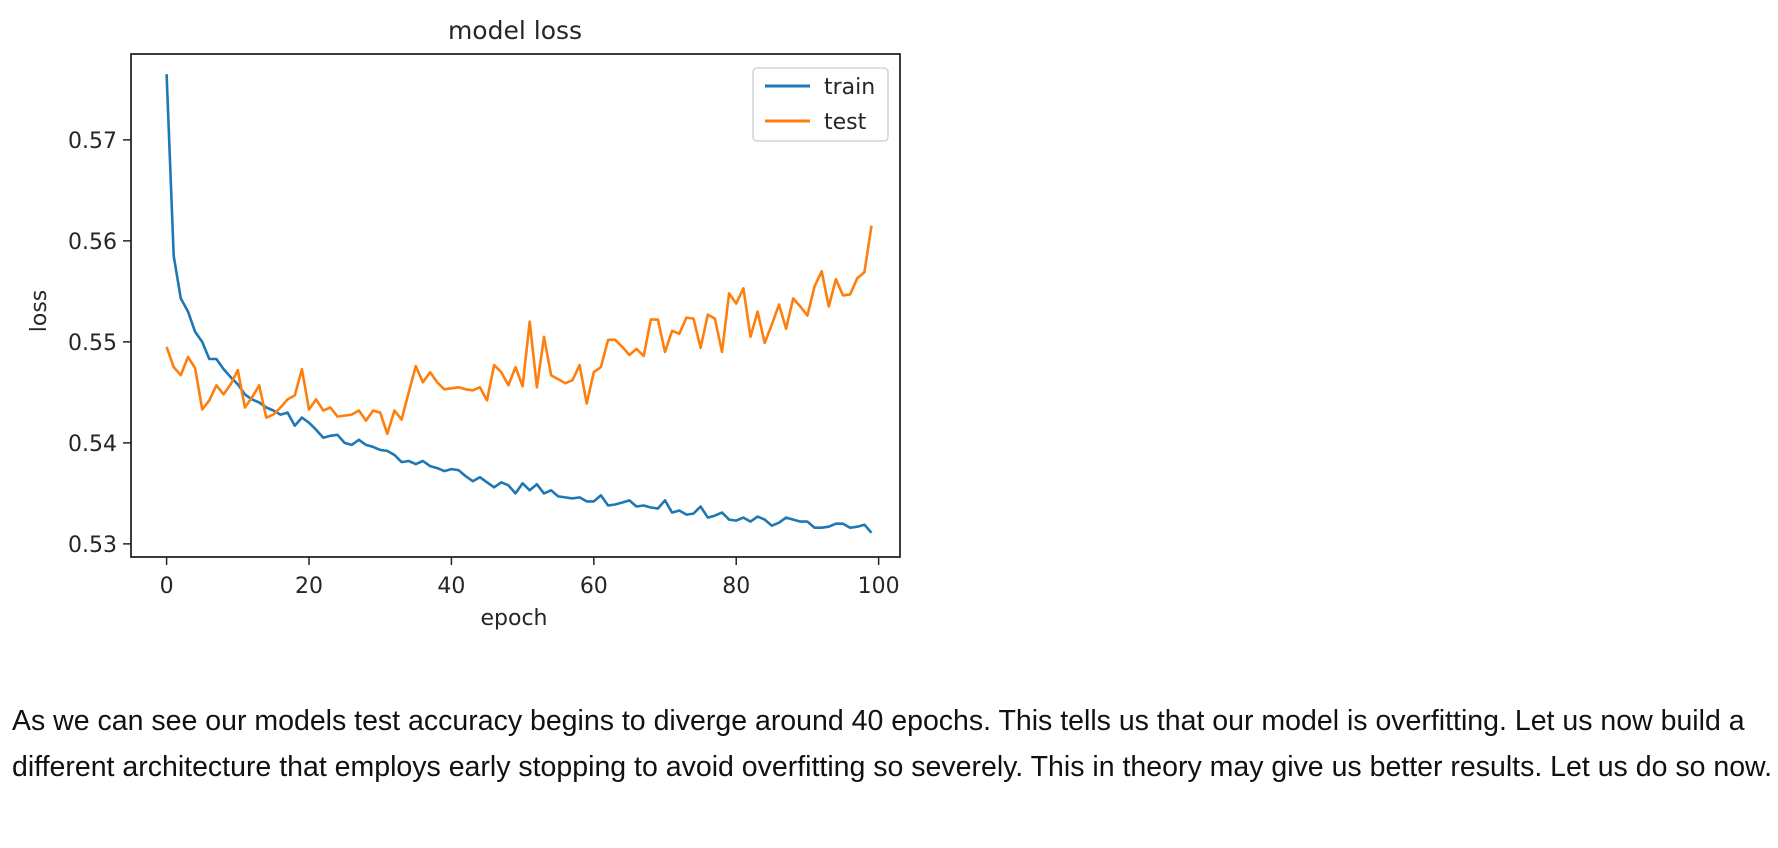  What do you see at coordinates (849, 87) in the screenshot?
I see `legend-train-label: train` at bounding box center [849, 87].